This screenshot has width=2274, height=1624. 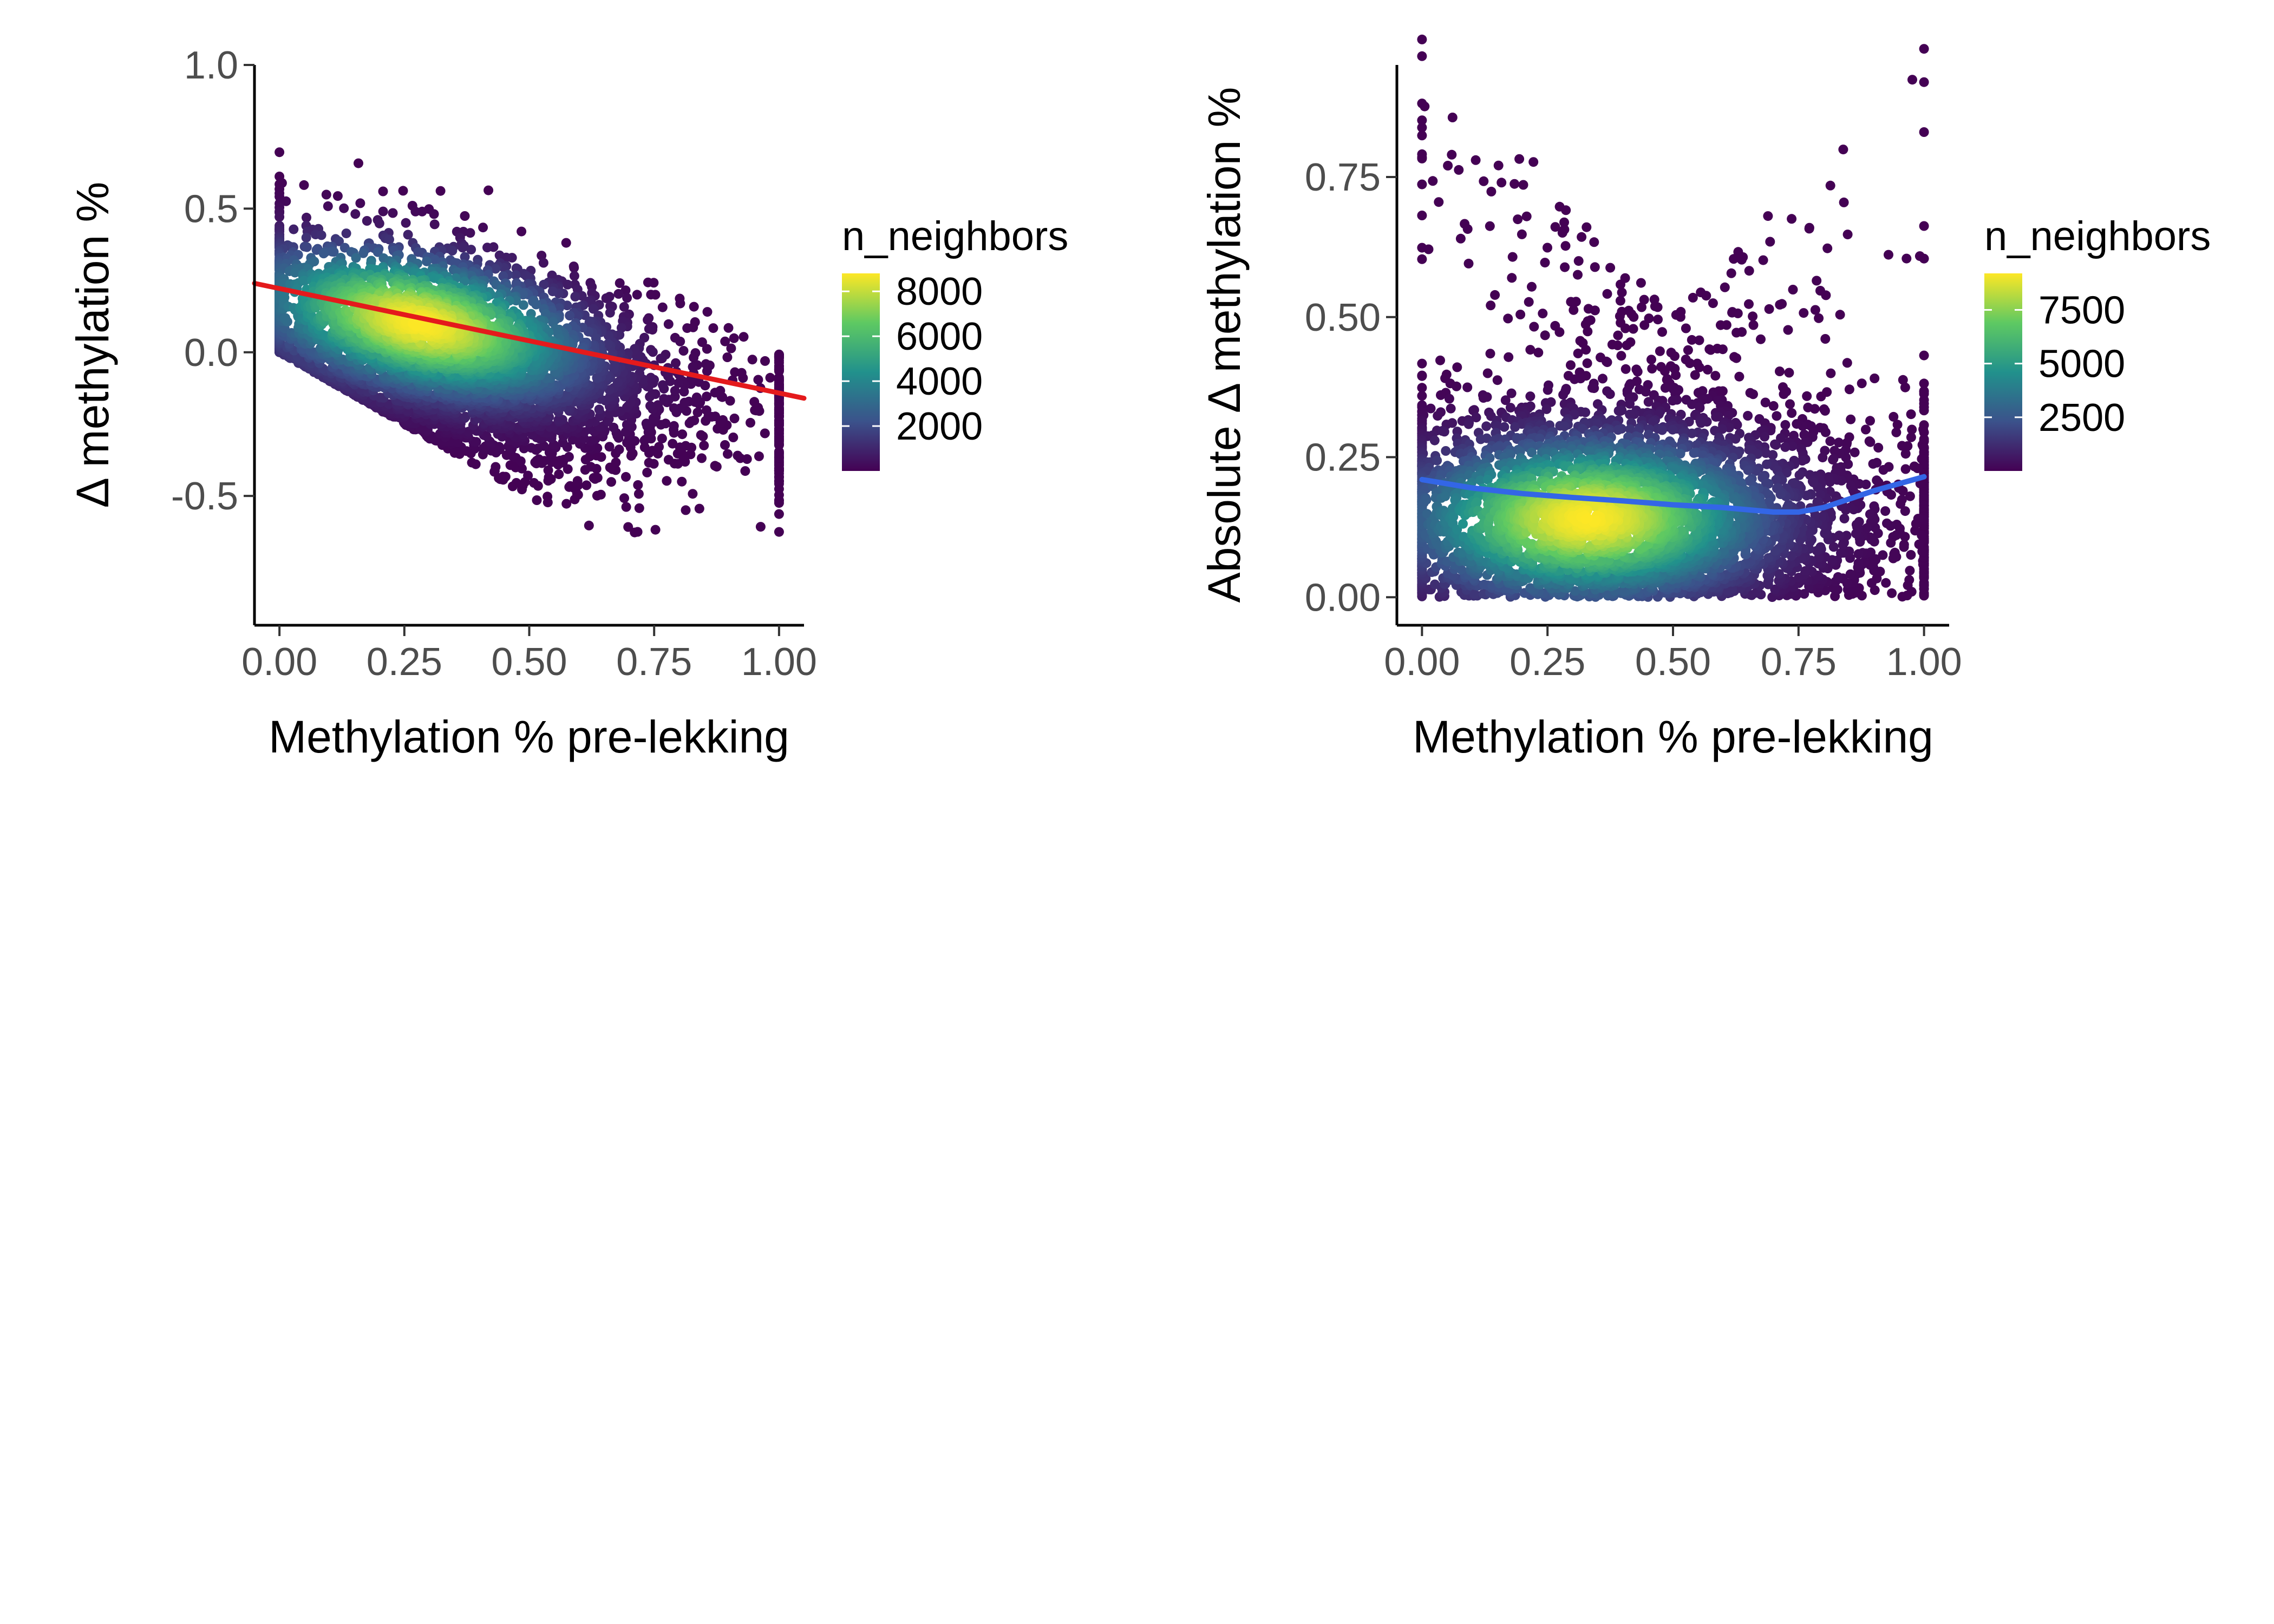 I want to click on x-tick-label: 1.00, so click(x=779, y=662).